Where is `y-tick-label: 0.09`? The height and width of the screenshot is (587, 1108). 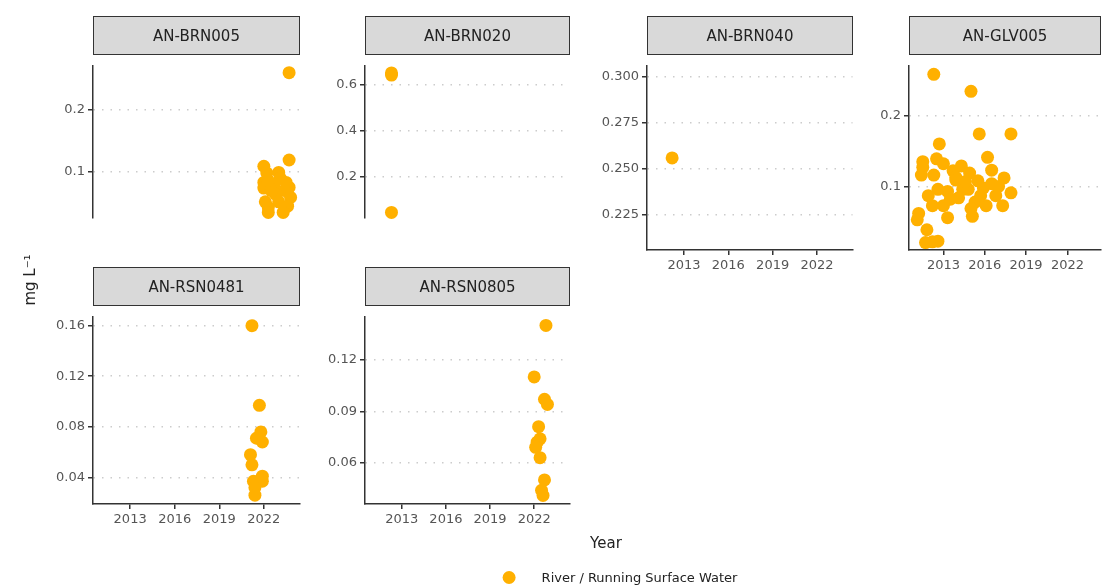 y-tick-label: 0.09 is located at coordinates (342, 410).